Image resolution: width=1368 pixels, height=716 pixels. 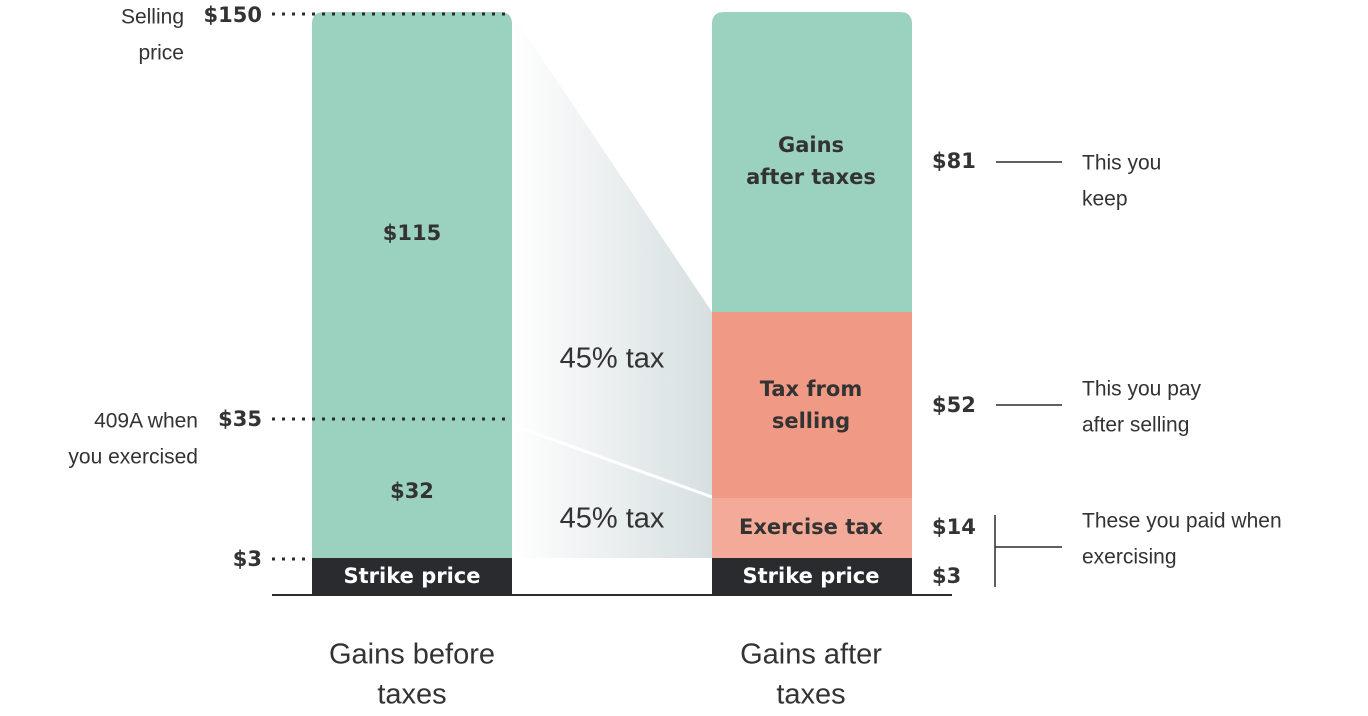 I want to click on axis-note: 409A when, so click(x=146, y=421).